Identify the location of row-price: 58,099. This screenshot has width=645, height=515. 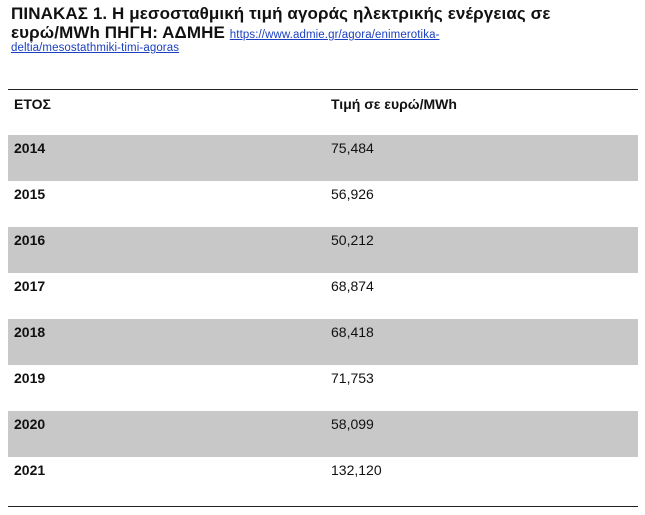
(352, 424).